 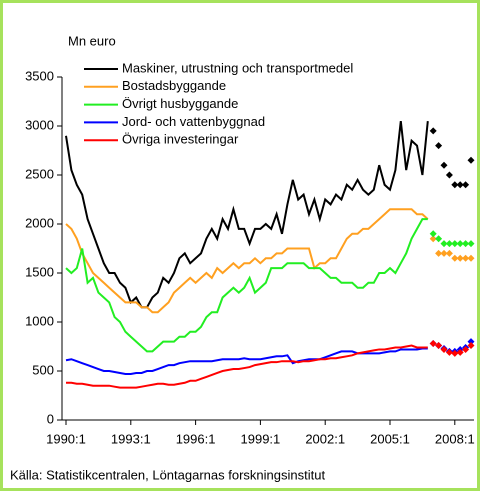 What do you see at coordinates (92, 40) in the screenshot?
I see `y-axis-label: Mn euro` at bounding box center [92, 40].